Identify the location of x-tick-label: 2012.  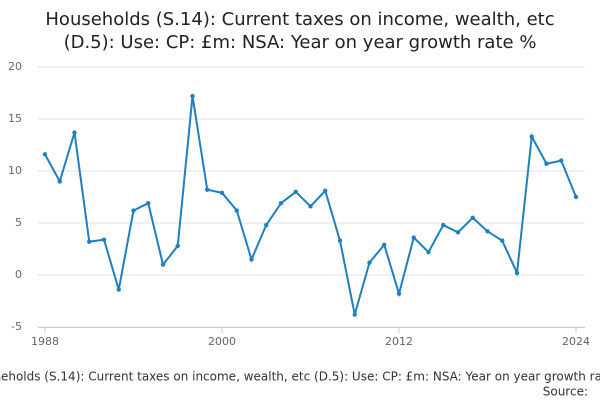
(399, 341).